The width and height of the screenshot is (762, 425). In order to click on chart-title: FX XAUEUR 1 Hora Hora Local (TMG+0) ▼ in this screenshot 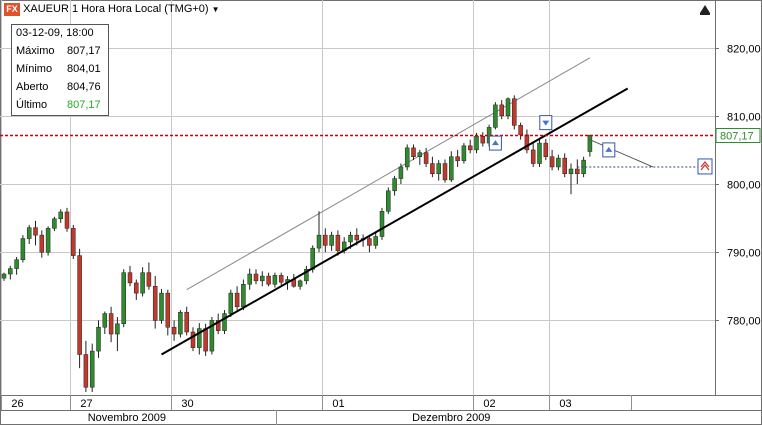, I will do `click(112, 11)`.